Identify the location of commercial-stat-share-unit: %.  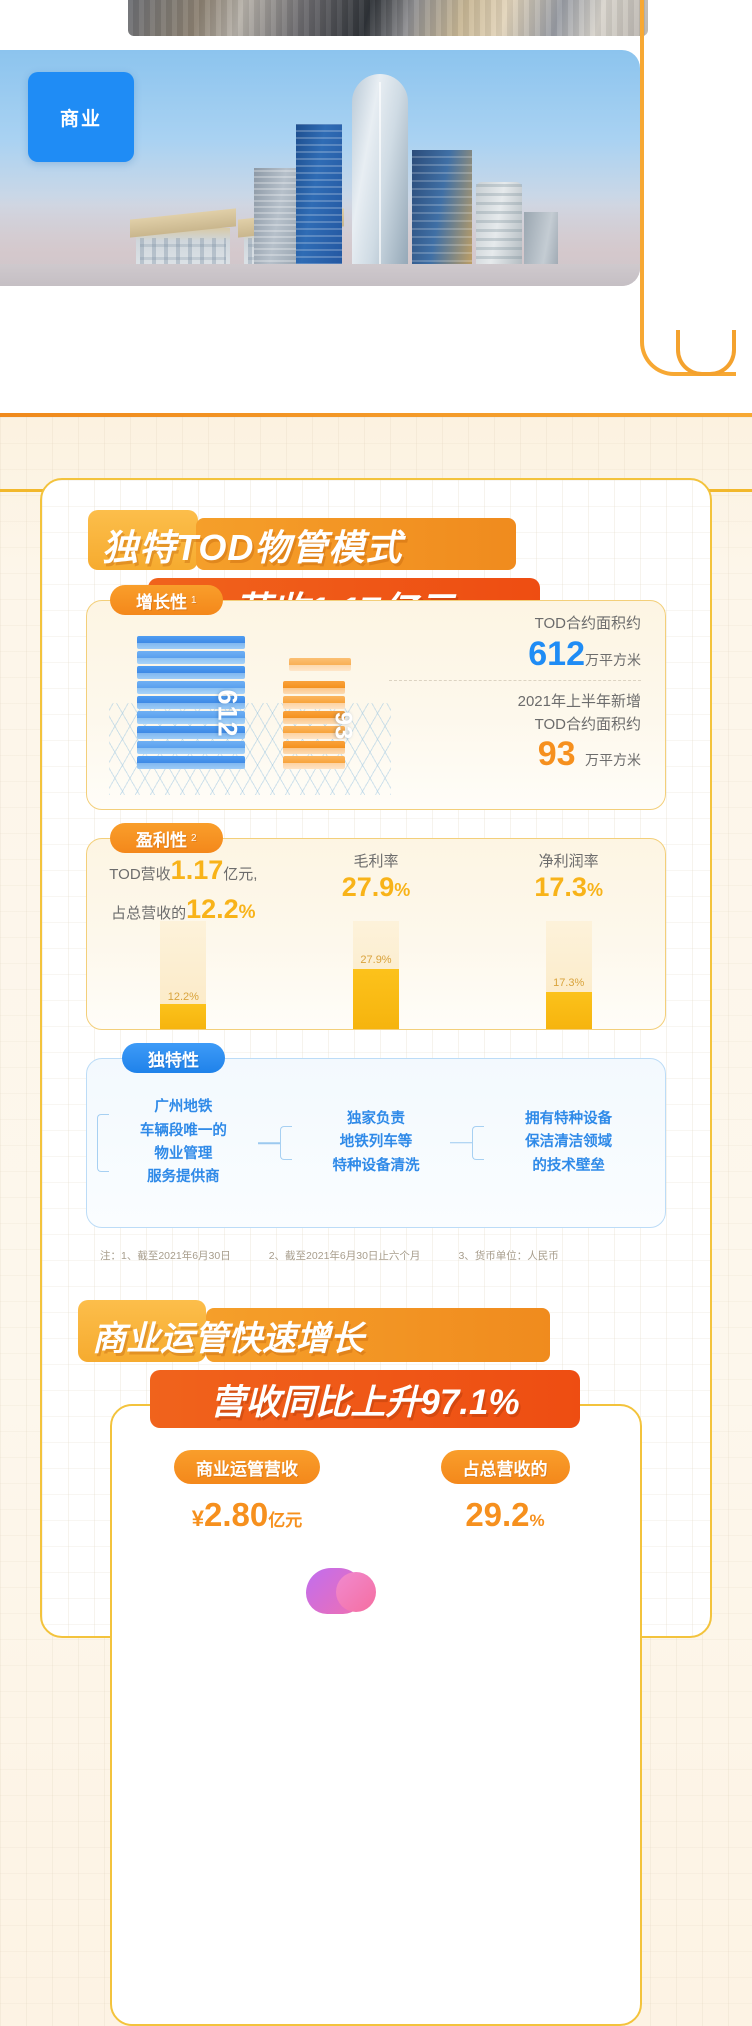
(537, 1520).